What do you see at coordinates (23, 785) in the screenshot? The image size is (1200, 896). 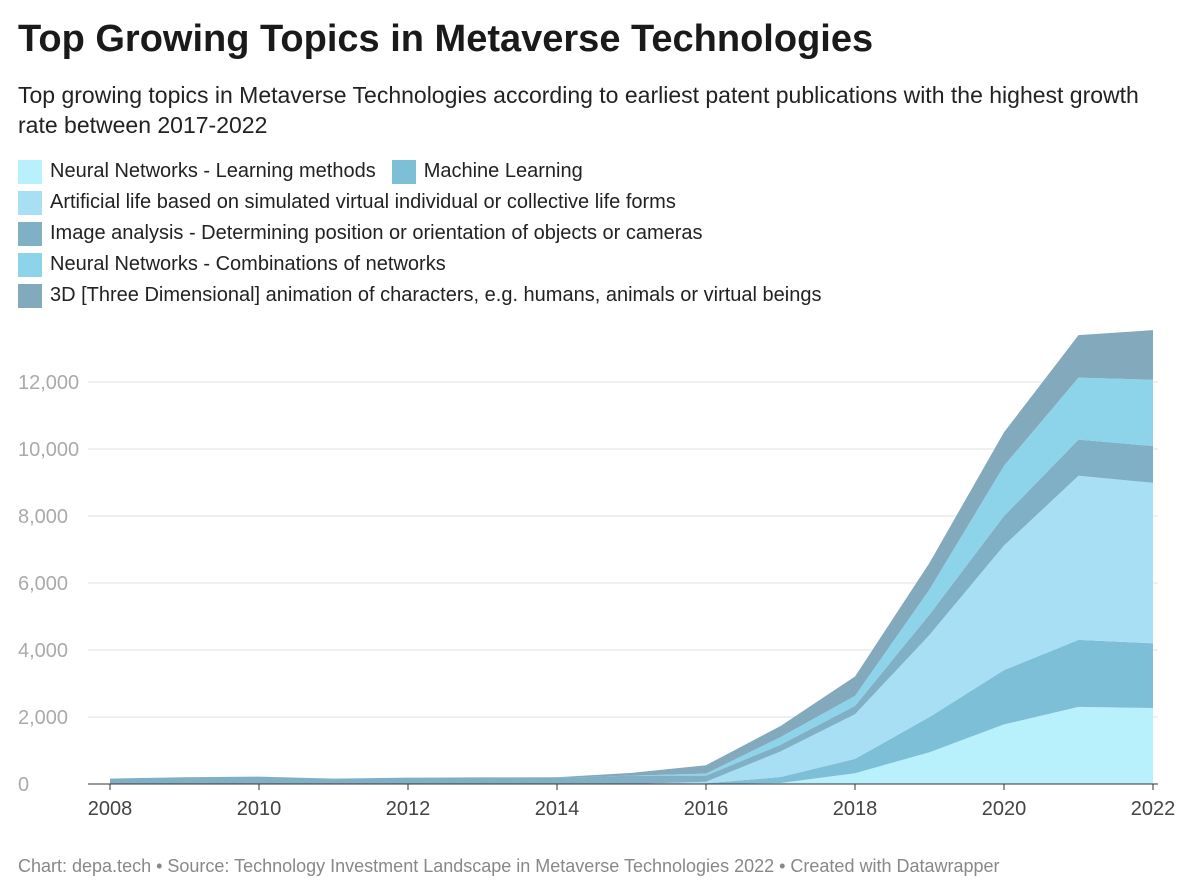 I see `y-tick-label: 0` at bounding box center [23, 785].